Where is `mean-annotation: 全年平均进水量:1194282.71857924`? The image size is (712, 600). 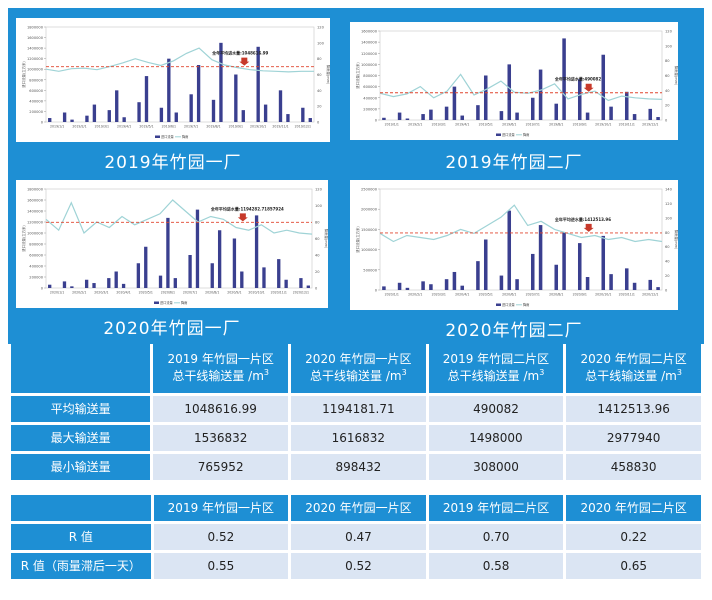 mean-annotation: 全年平均进水量:1194282.71857924 is located at coordinates (247, 208).